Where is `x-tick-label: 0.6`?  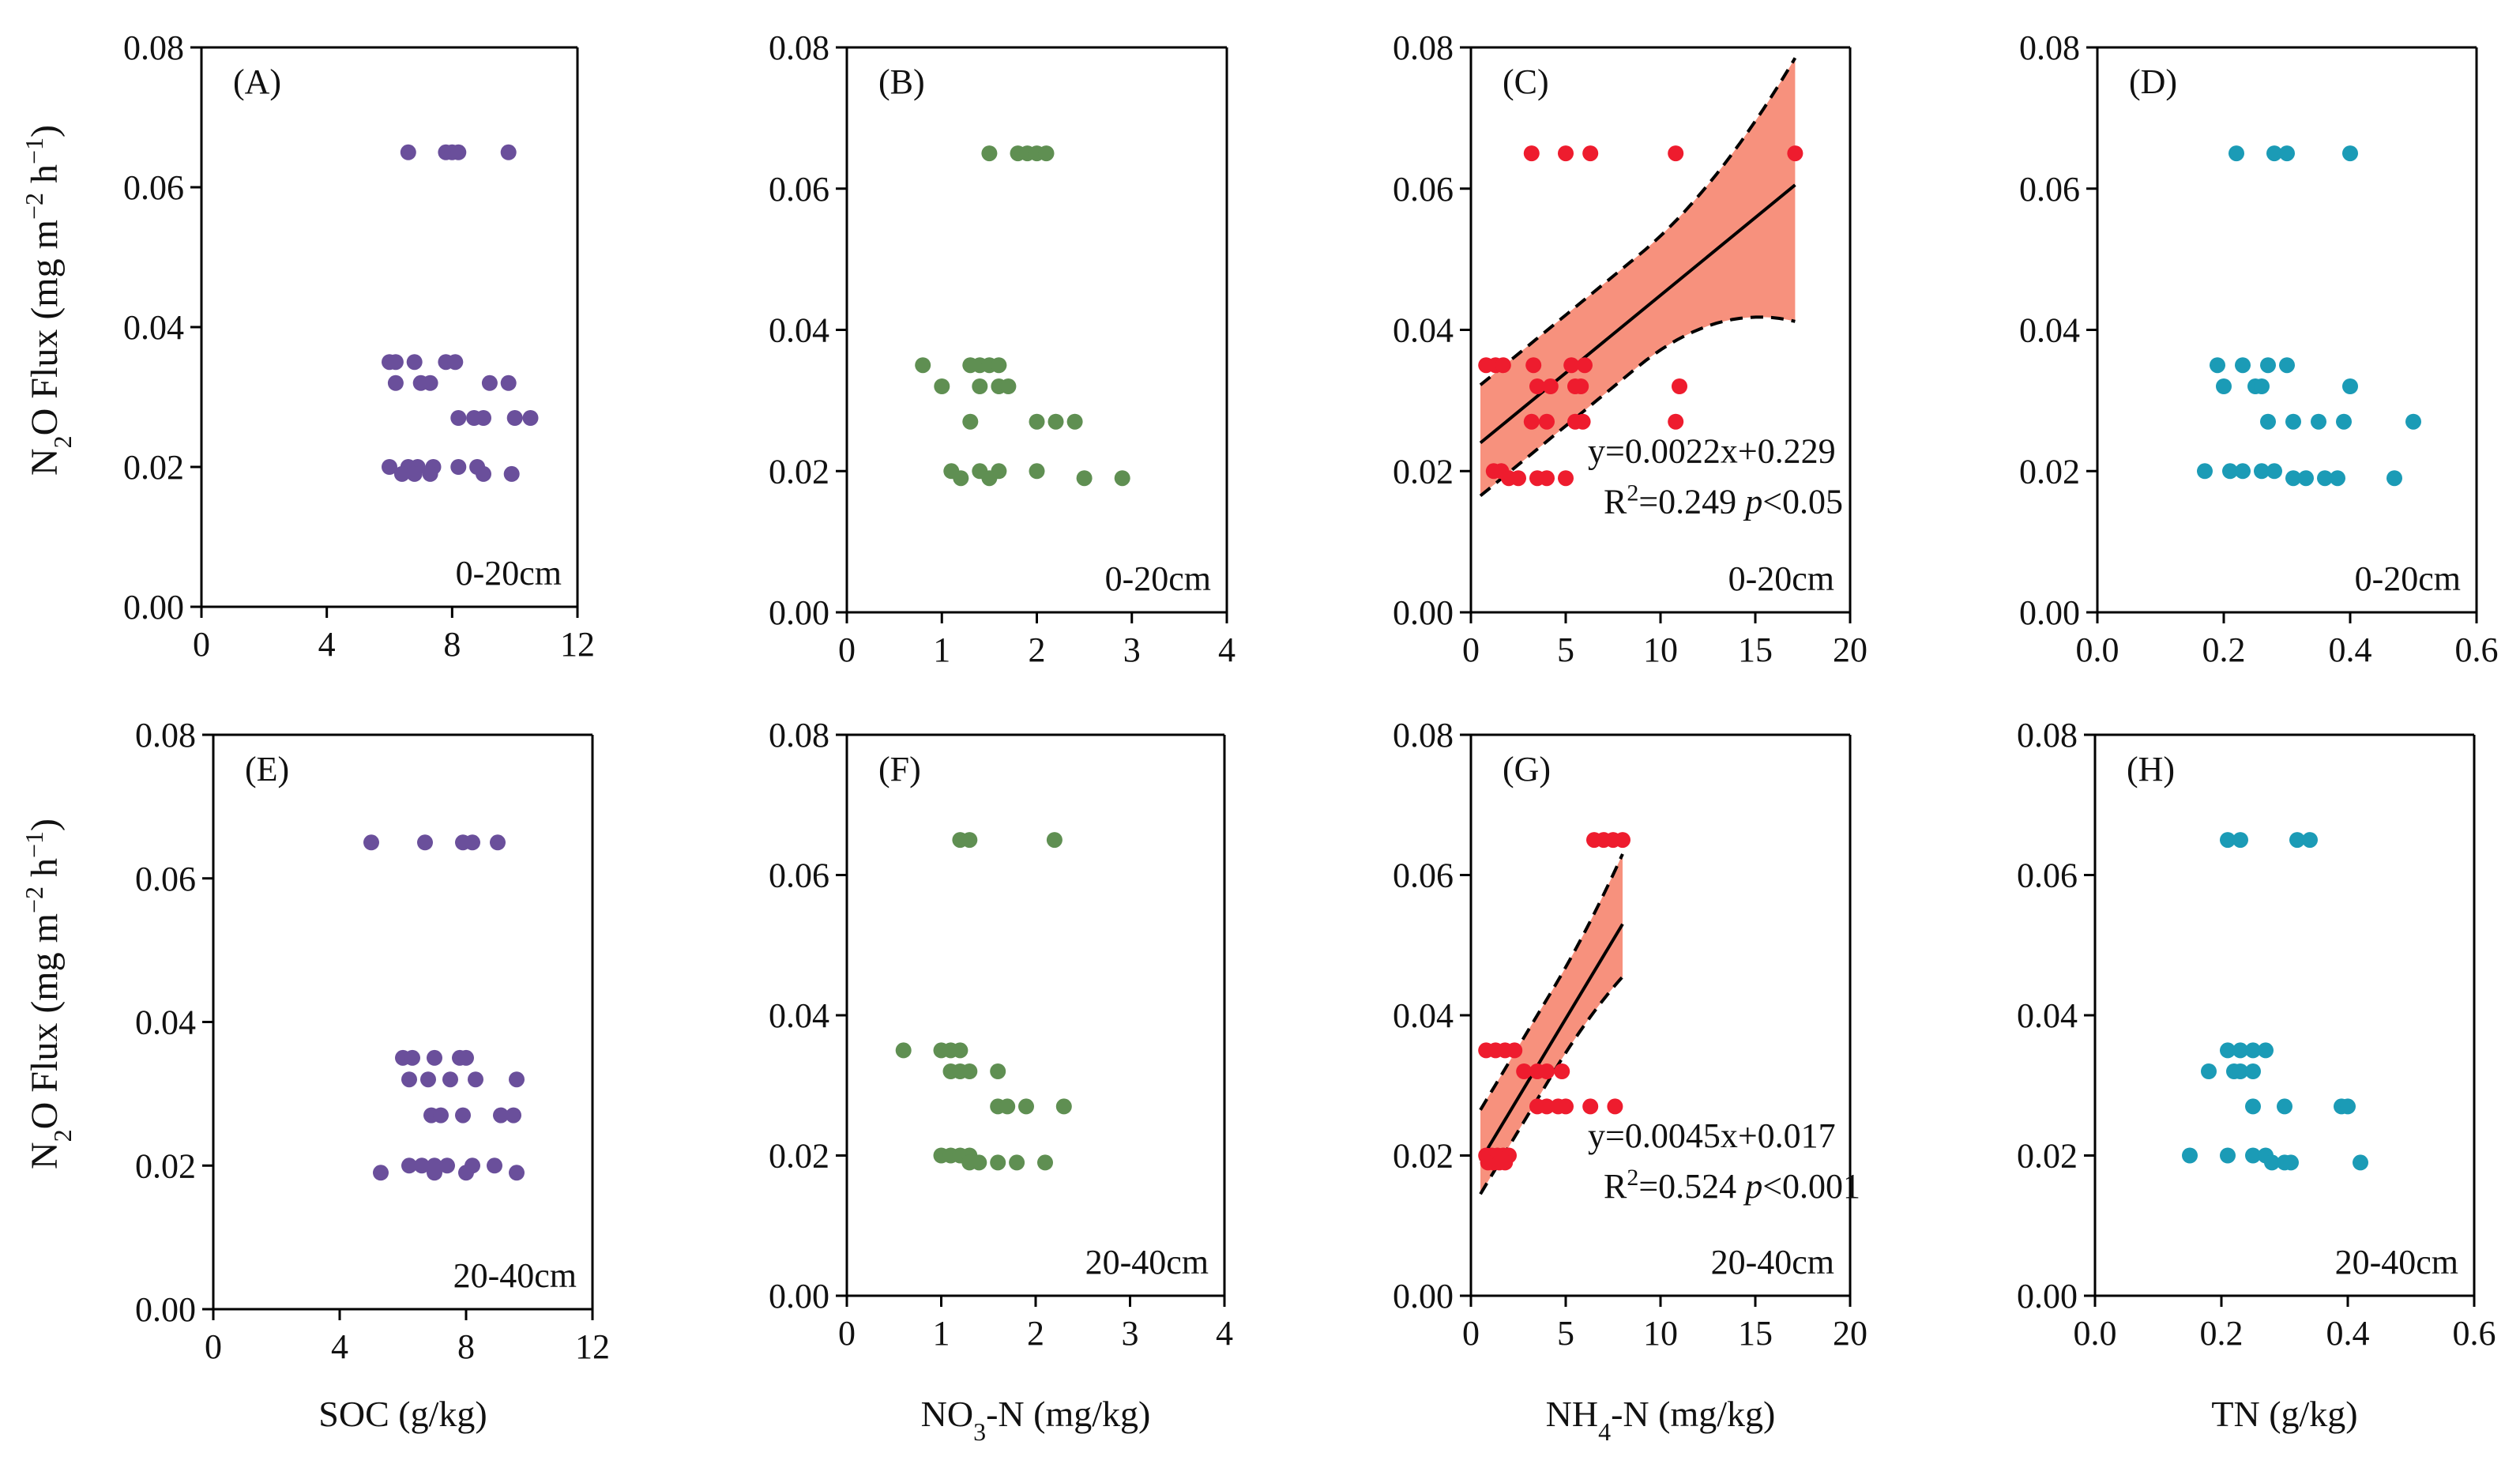 x-tick-label: 0.6 is located at coordinates (2477, 649).